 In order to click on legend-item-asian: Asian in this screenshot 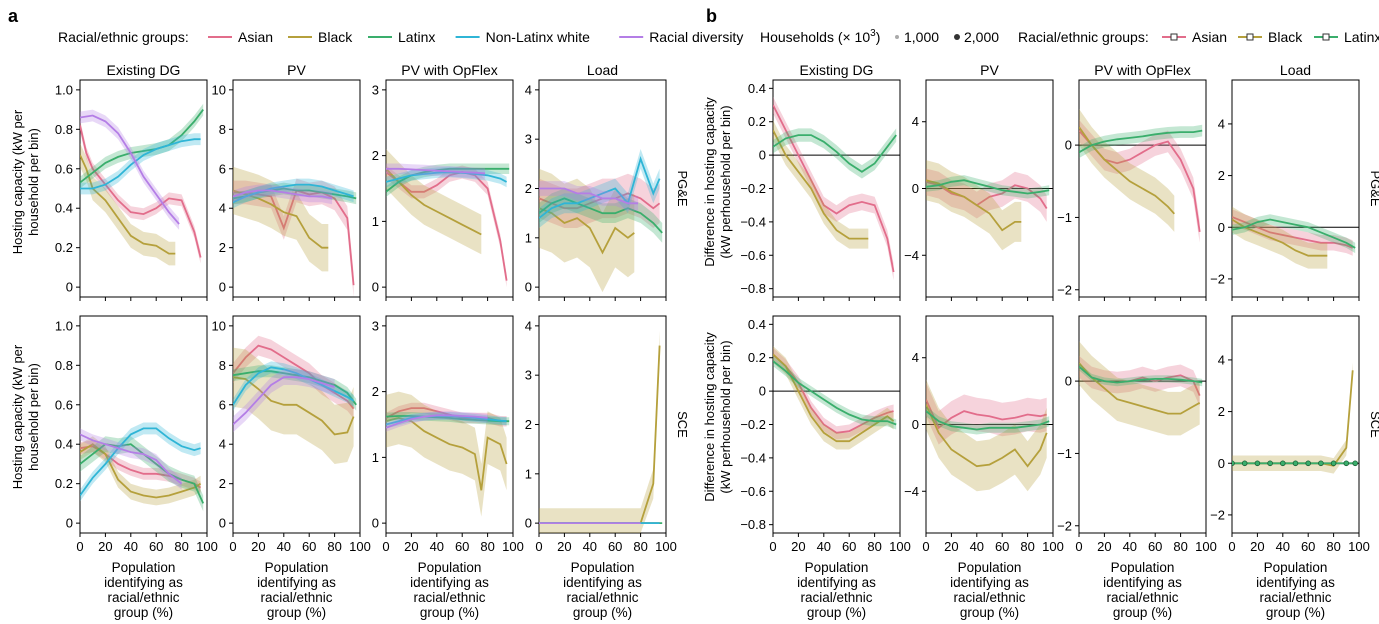, I will do `click(240, 37)`.